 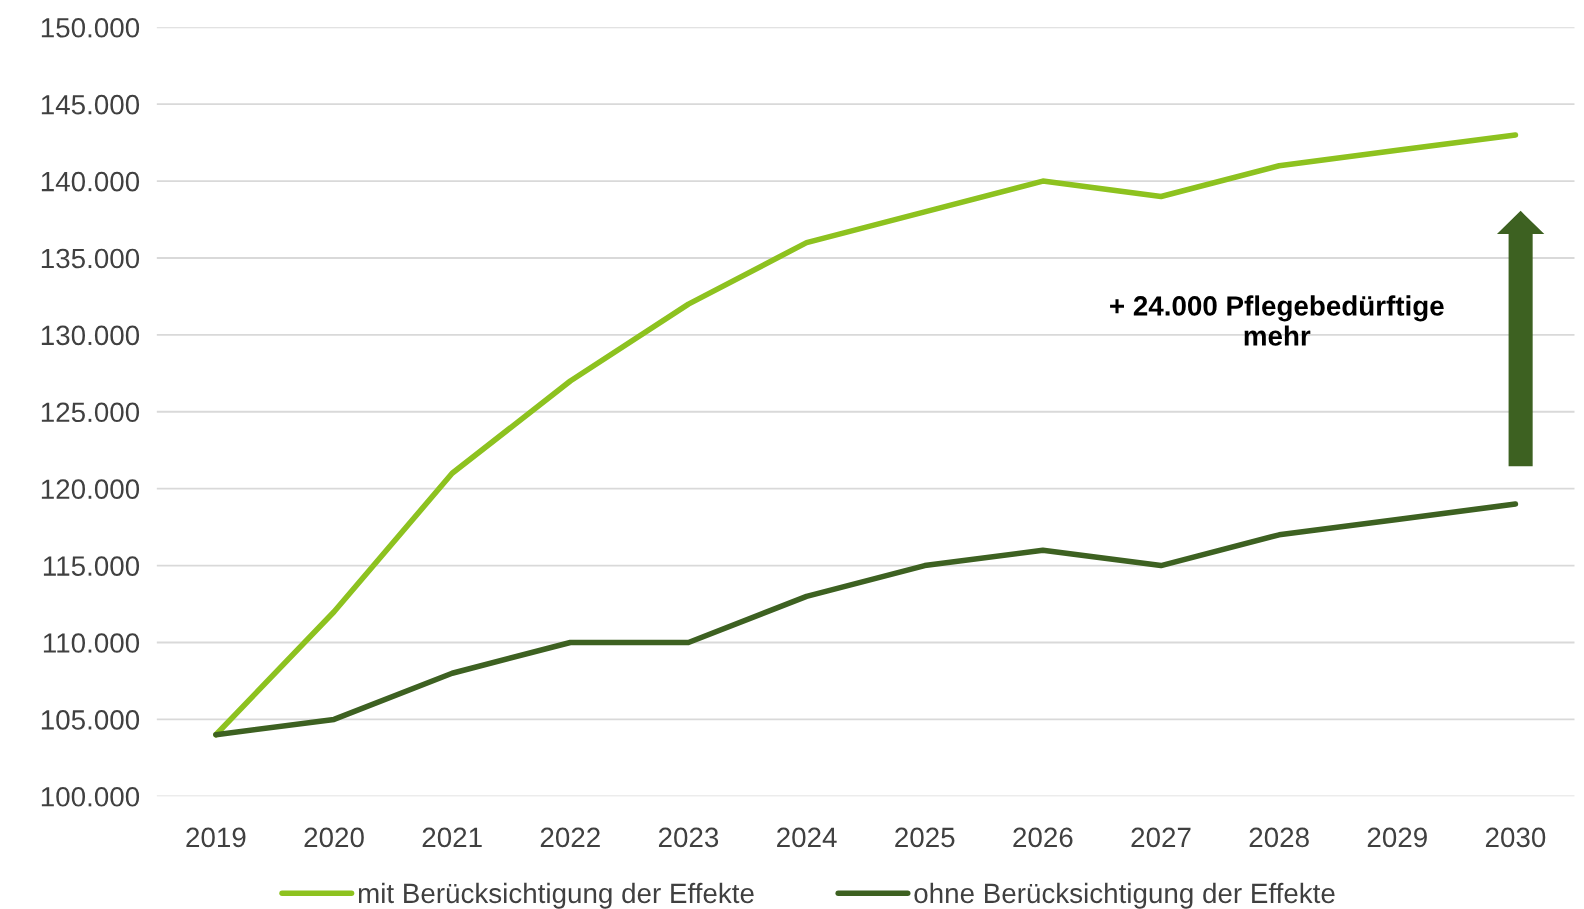 What do you see at coordinates (925, 837) in the screenshot?
I see `x-tick-label: 2025` at bounding box center [925, 837].